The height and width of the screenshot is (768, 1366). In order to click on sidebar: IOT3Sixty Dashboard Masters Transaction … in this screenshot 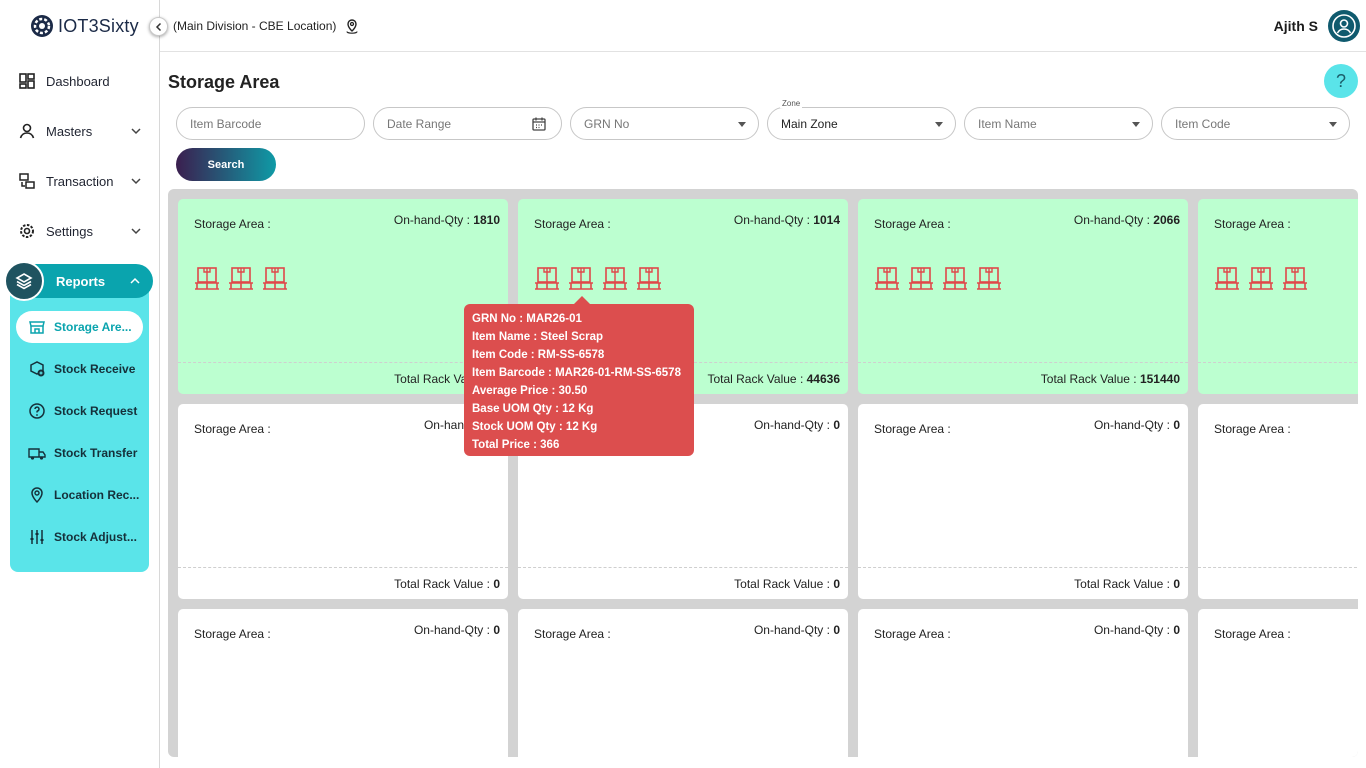, I will do `click(80, 384)`.